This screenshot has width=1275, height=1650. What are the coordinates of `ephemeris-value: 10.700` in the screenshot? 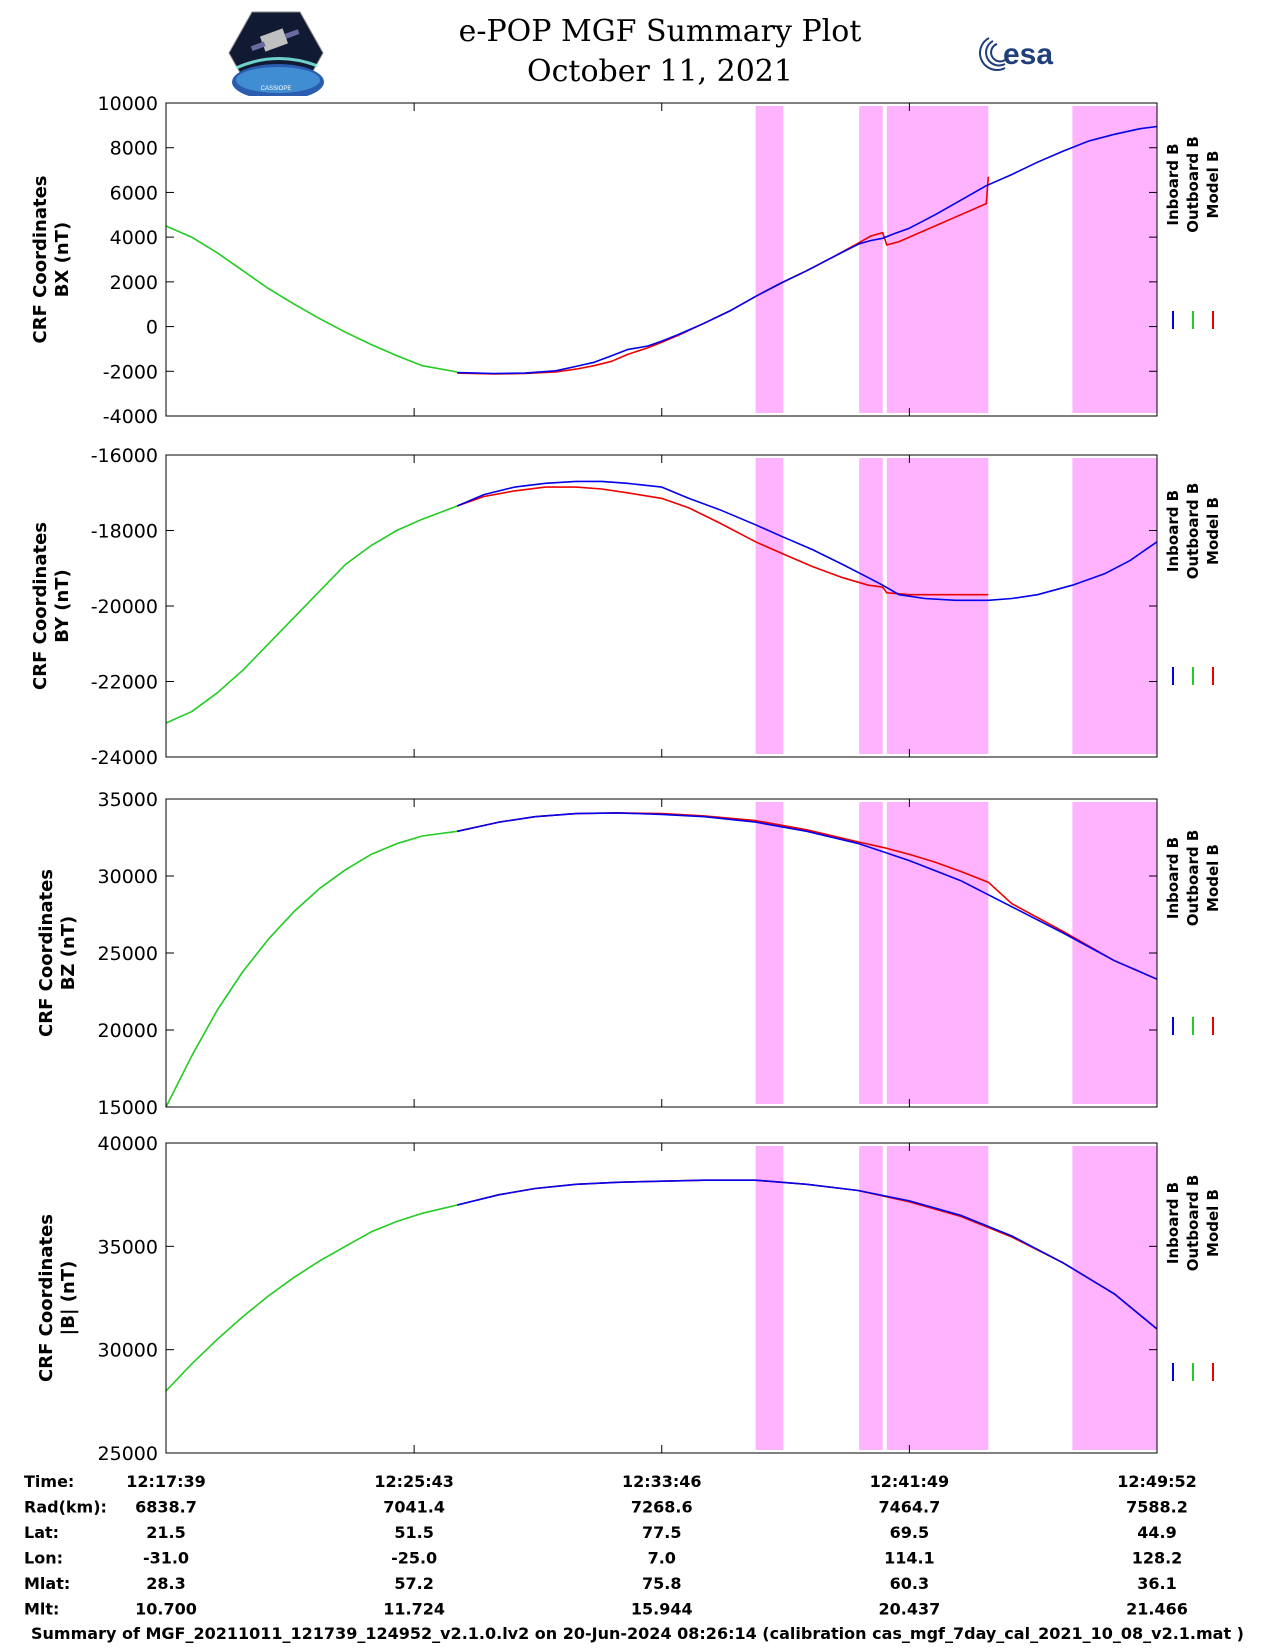 It's located at (166, 1609).